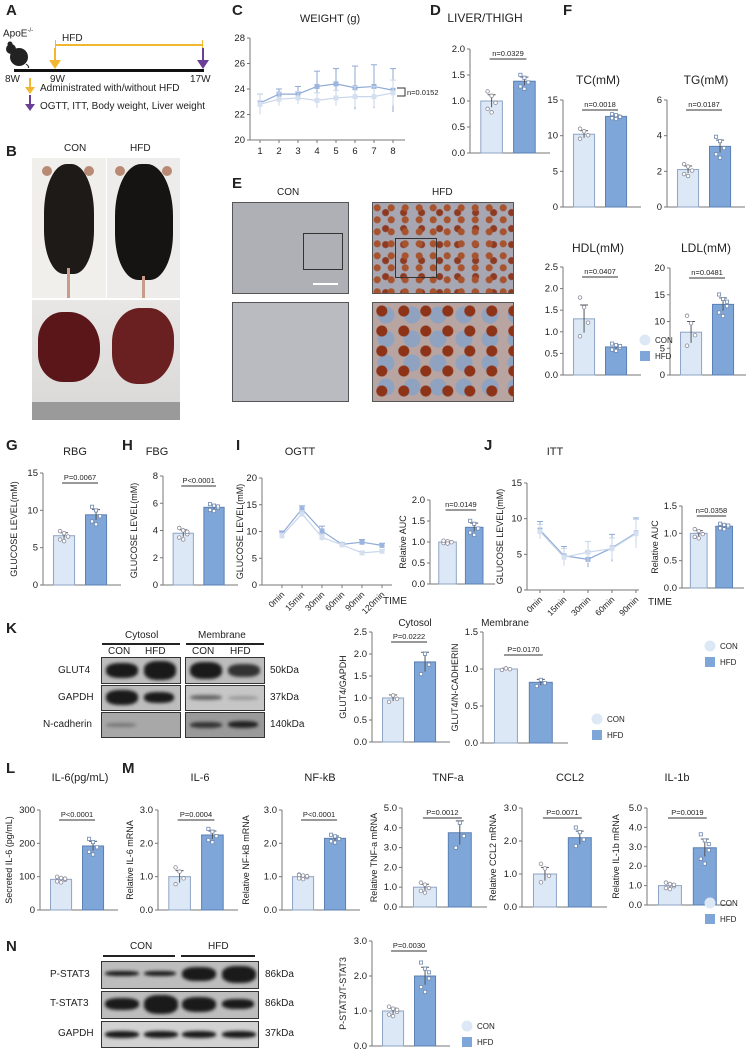 The image size is (746, 1056). Describe the element at coordinates (143, 228) in the screenshot. I see `hfd-mouse-photo` at that location.